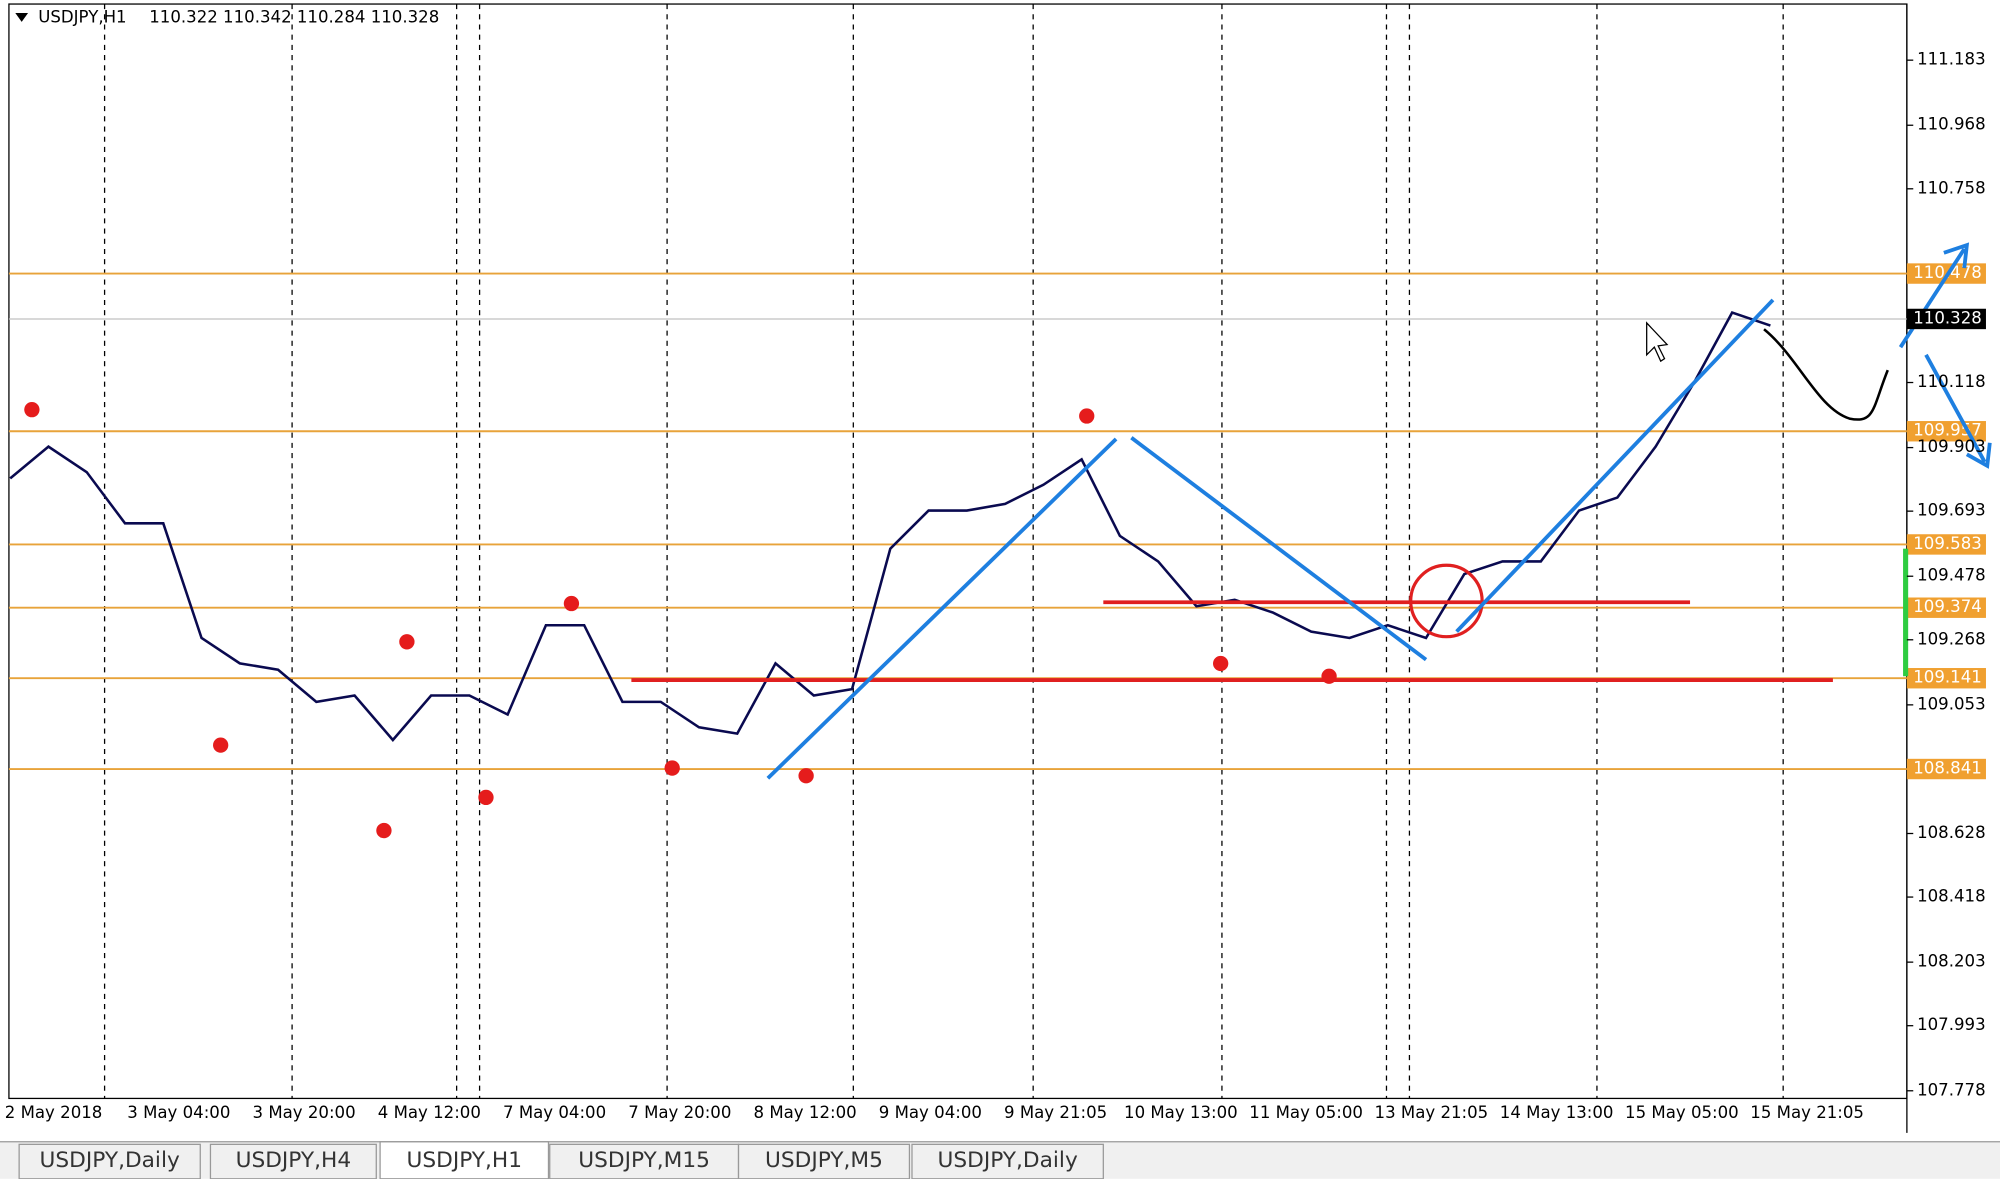  Describe the element at coordinates (1951, 187) in the screenshot. I see `price-label: 110.758` at that location.